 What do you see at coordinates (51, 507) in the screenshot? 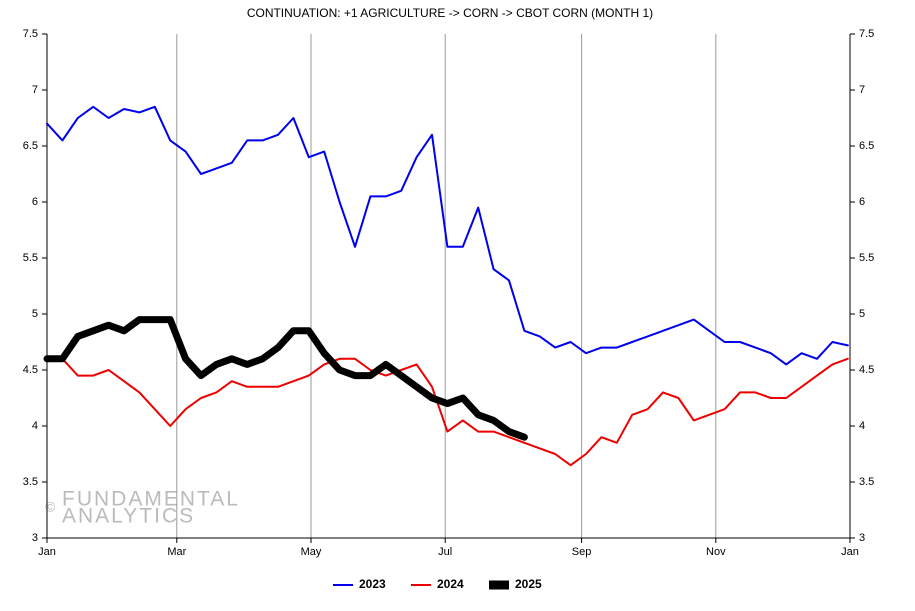
I see `watermark-symbol: ©` at bounding box center [51, 507].